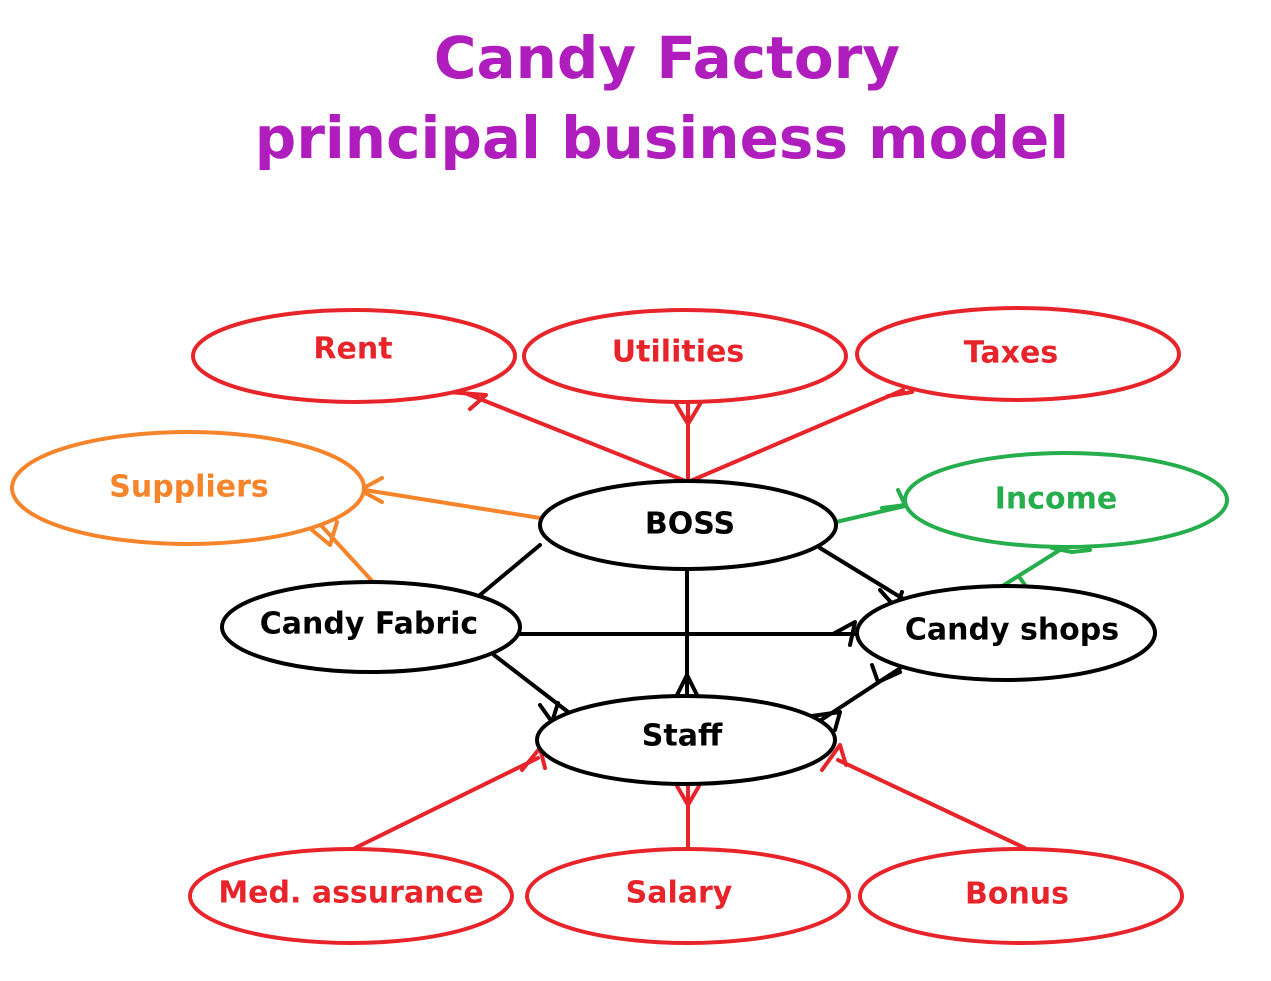  What do you see at coordinates (844, 633) in the screenshot?
I see `shops-fabric-crowfoot` at bounding box center [844, 633].